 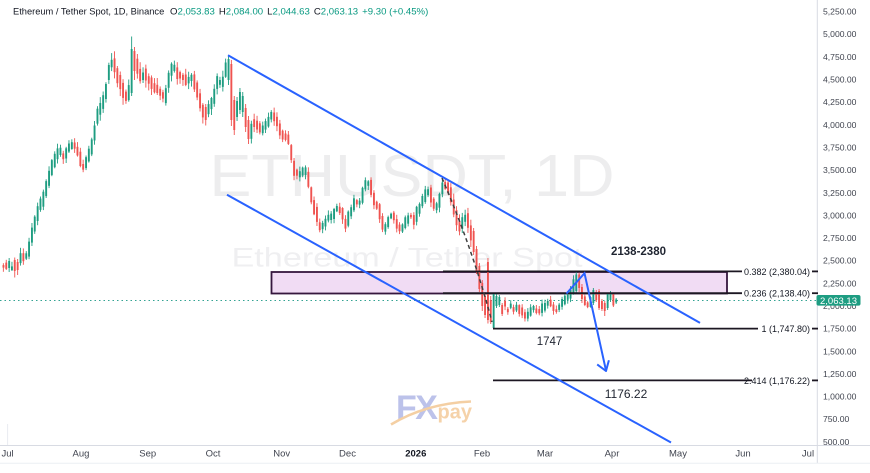 What do you see at coordinates (840, 329) in the screenshot?
I see `svg-text: 1,750.00` at bounding box center [840, 329].